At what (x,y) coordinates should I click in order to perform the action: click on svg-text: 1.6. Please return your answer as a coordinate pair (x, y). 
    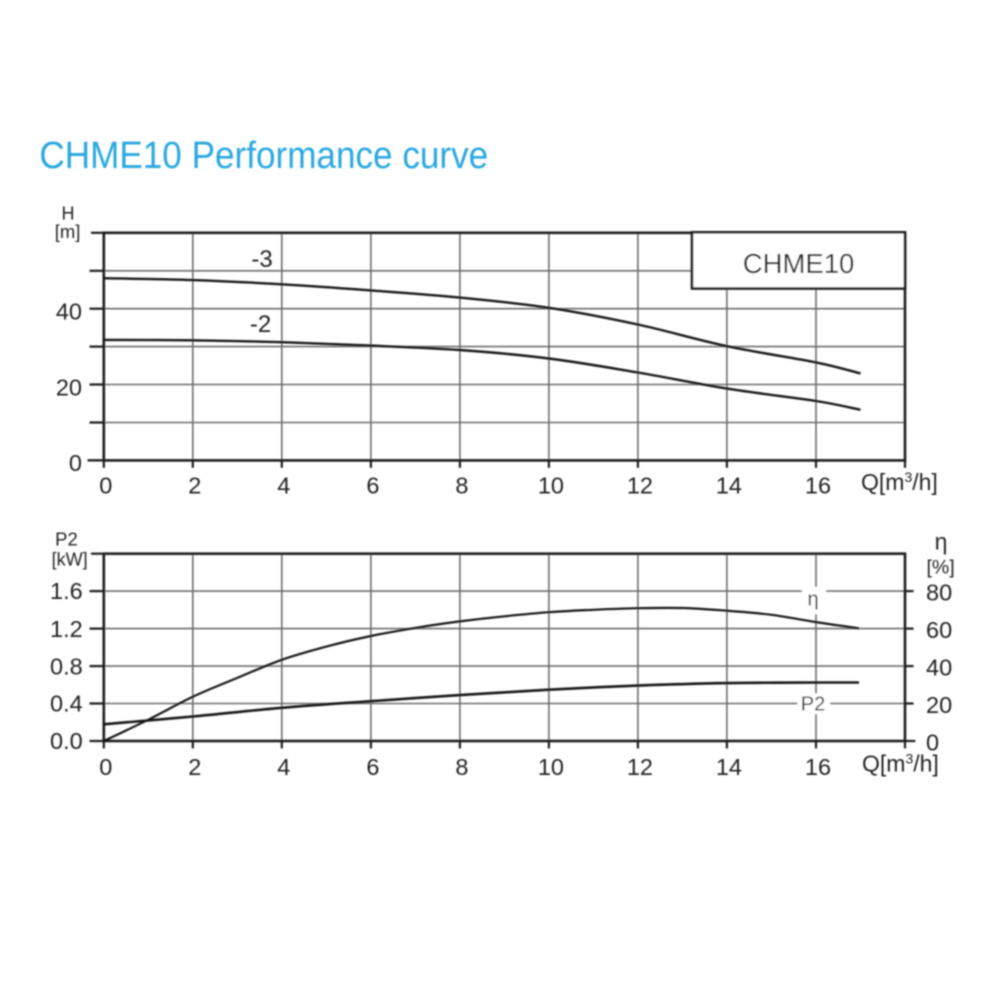
    Looking at the image, I should click on (66, 591).